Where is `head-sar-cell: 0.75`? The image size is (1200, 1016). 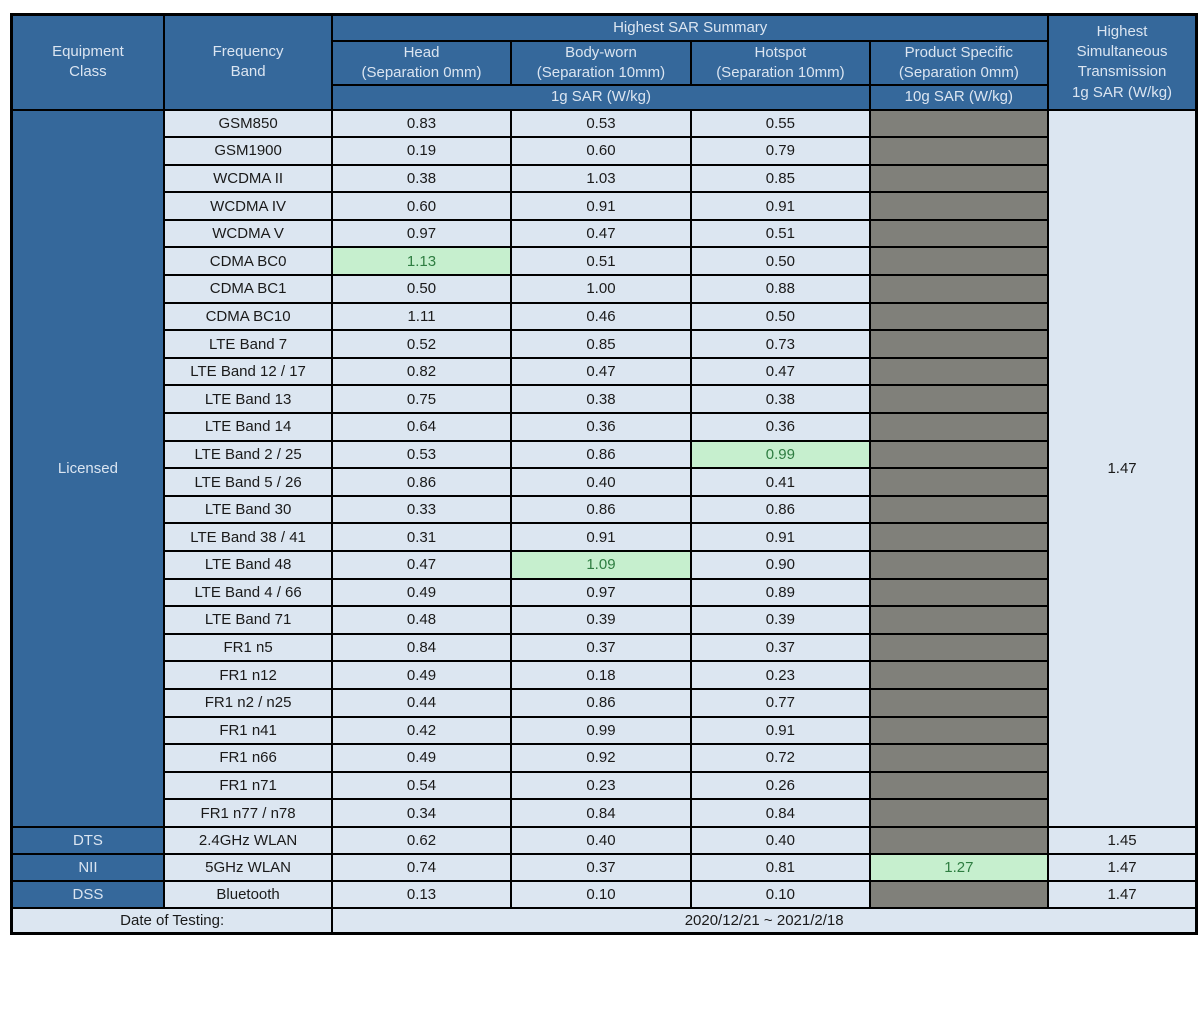
head-sar-cell: 0.75 is located at coordinates (421, 399).